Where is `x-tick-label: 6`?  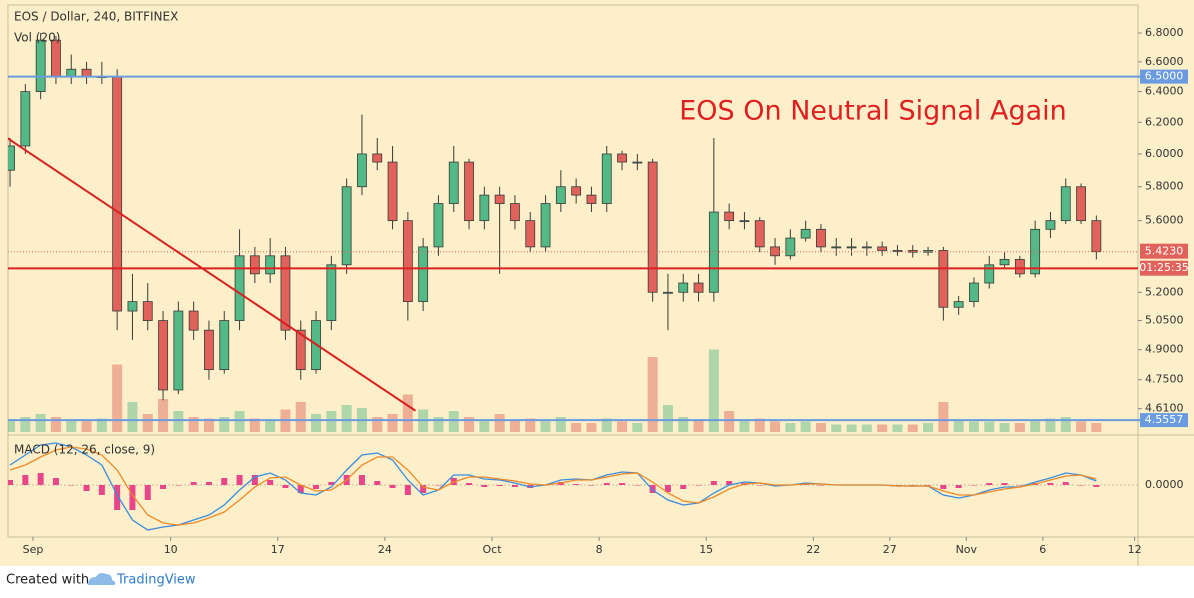
x-tick-label: 6 is located at coordinates (1042, 549).